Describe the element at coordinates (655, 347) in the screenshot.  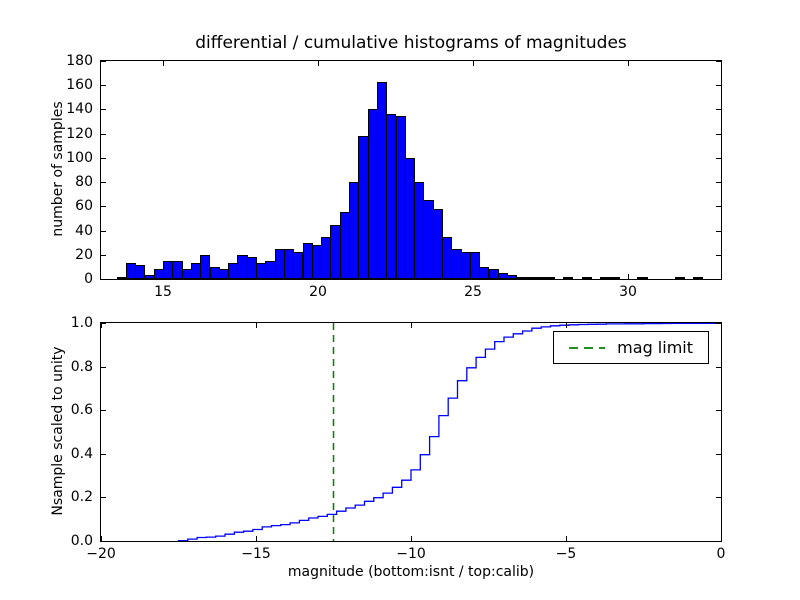
I see `legend-label: mag limit` at that location.